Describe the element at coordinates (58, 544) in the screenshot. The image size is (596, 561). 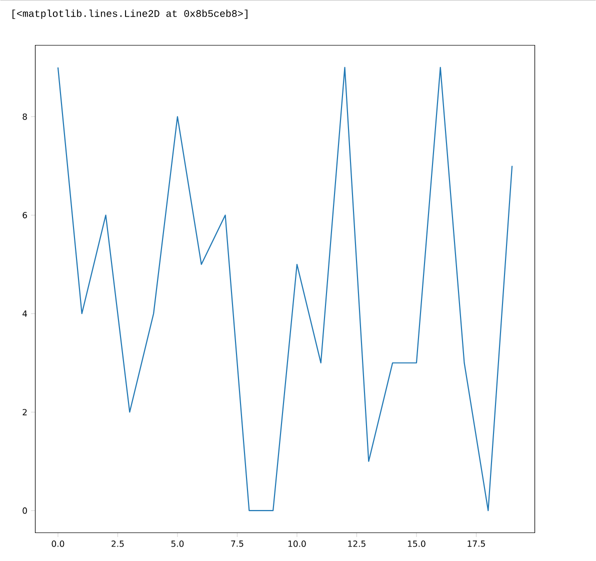
I see `x-tick-label: 0.0` at that location.